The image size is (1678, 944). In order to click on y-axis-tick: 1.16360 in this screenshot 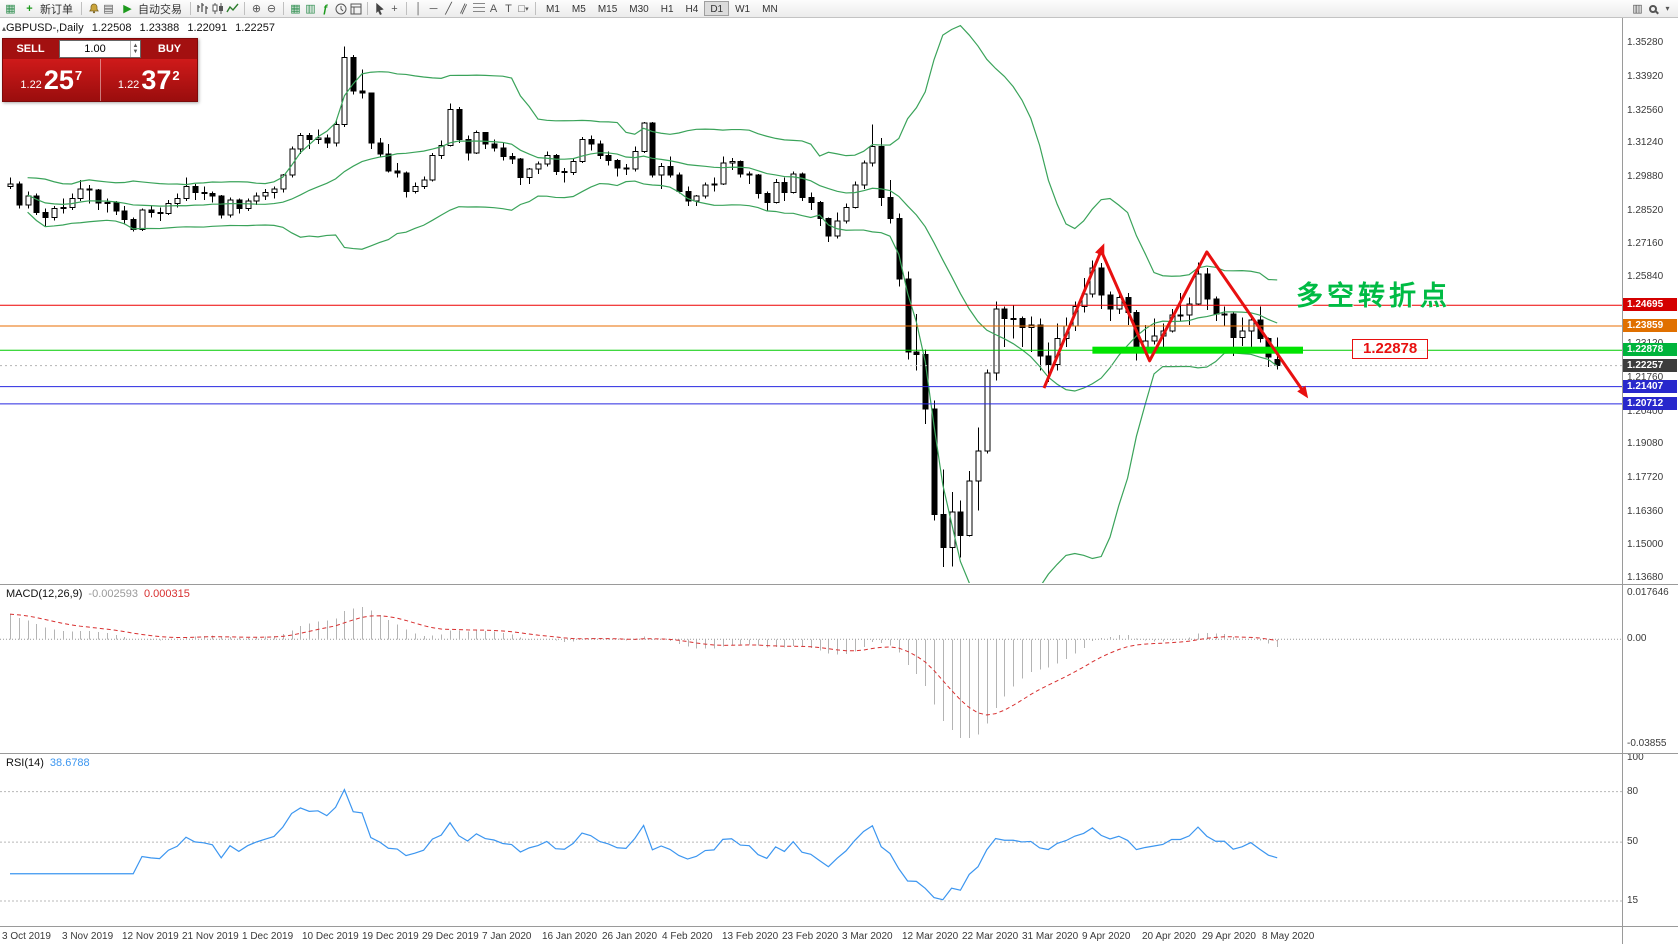, I will do `click(1645, 511)`.